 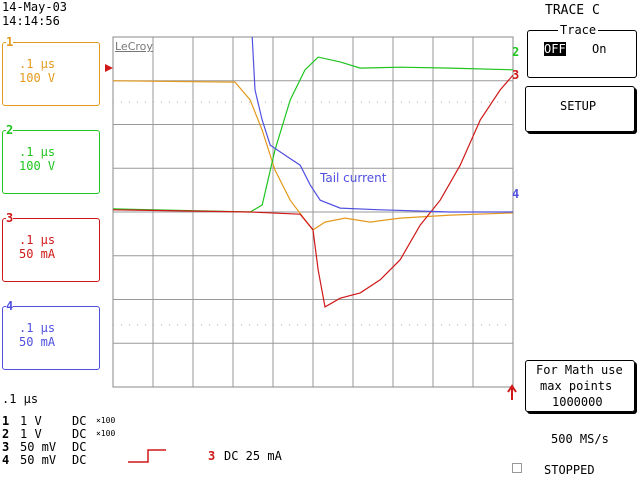 I want to click on trace-group: Trace OFF On, so click(x=582, y=50).